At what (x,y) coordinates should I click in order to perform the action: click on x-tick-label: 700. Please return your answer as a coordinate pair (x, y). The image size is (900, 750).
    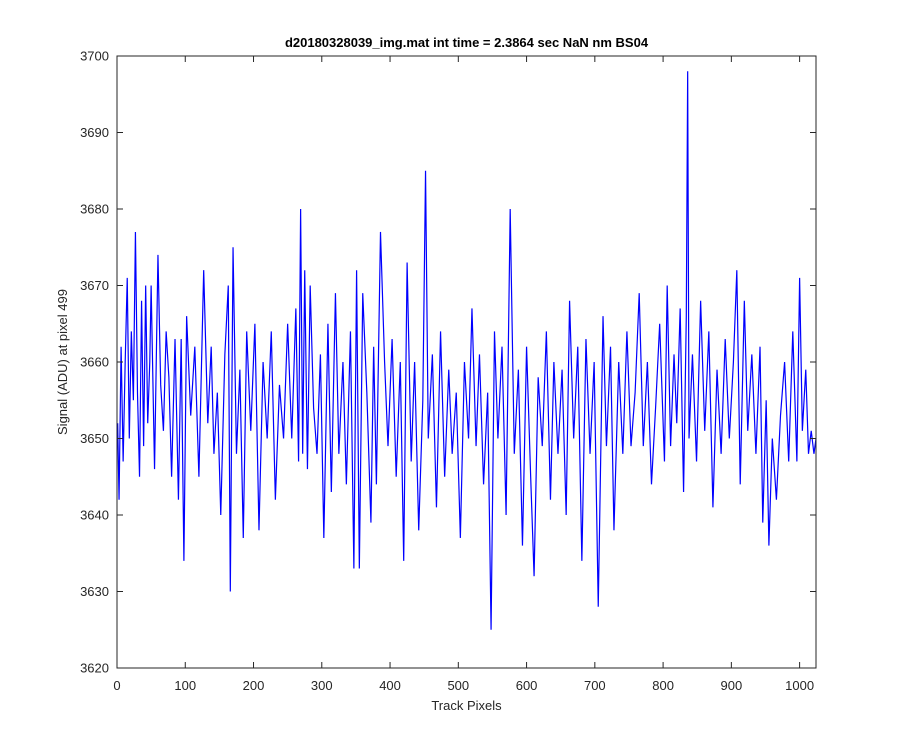
    Looking at the image, I should click on (595, 685).